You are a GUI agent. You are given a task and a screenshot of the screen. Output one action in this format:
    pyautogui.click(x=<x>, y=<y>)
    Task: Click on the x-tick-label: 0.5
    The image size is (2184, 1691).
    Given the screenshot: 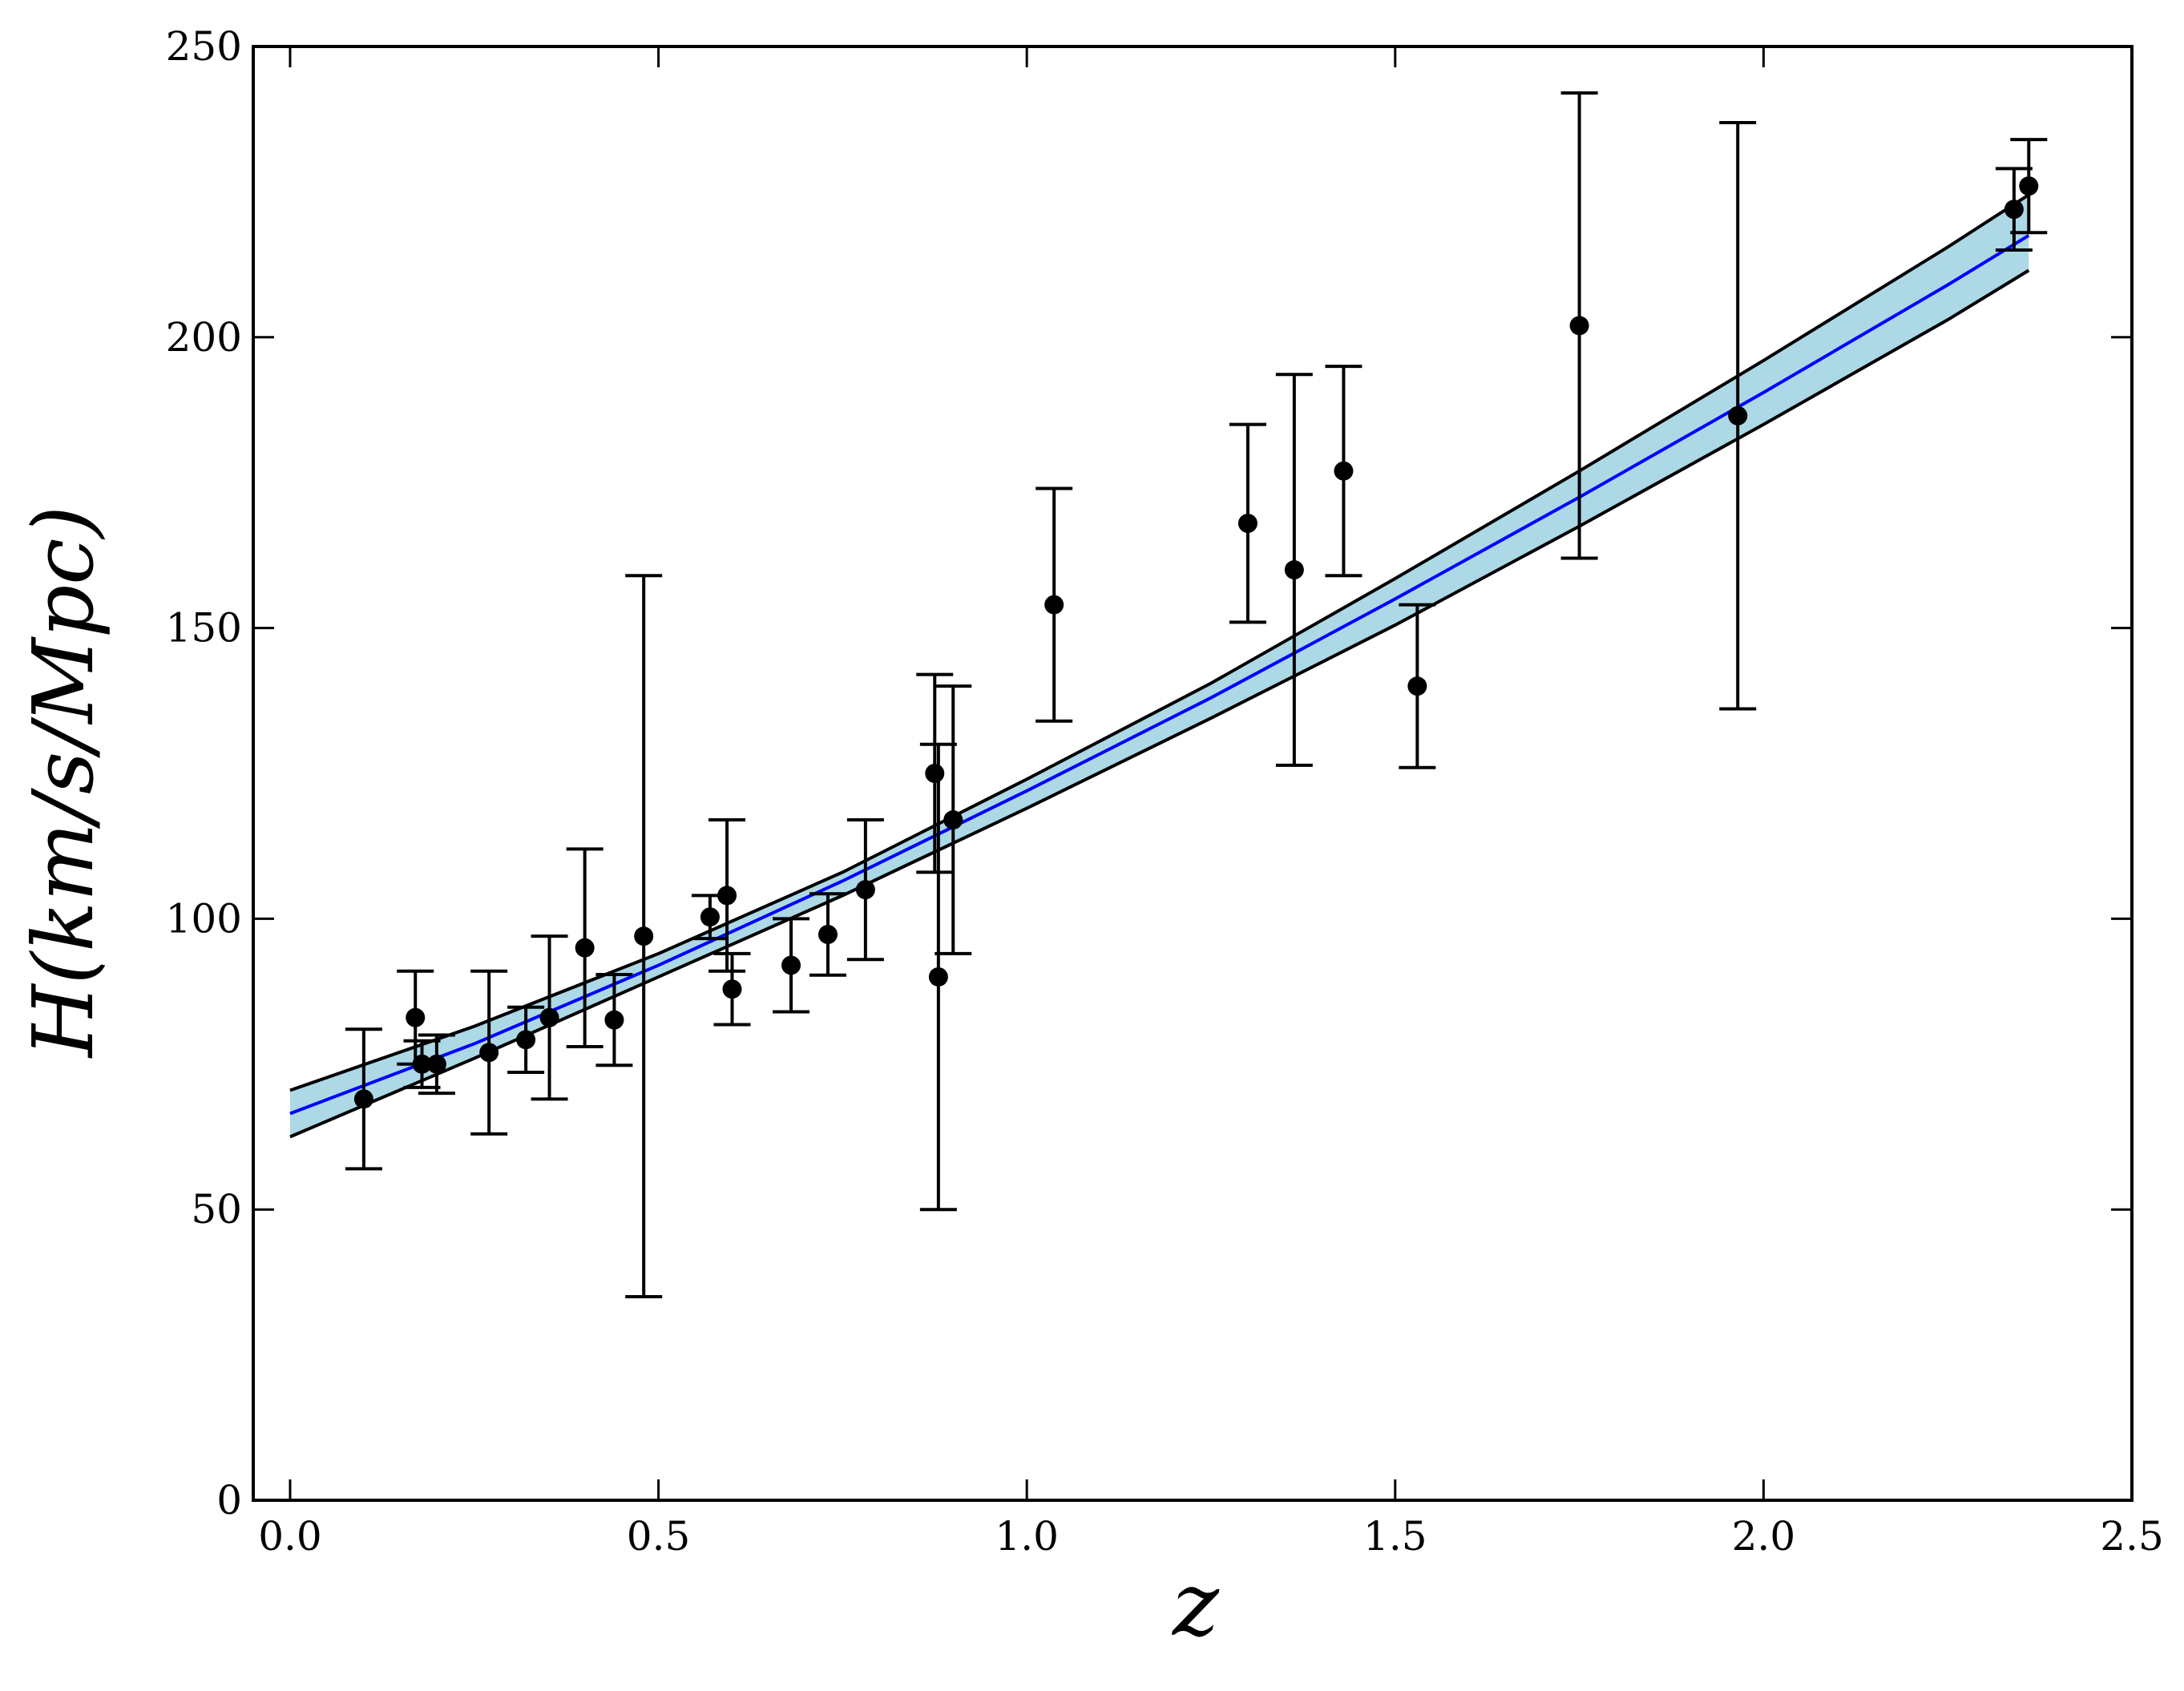 What is the action you would take?
    pyautogui.click(x=659, y=1537)
    